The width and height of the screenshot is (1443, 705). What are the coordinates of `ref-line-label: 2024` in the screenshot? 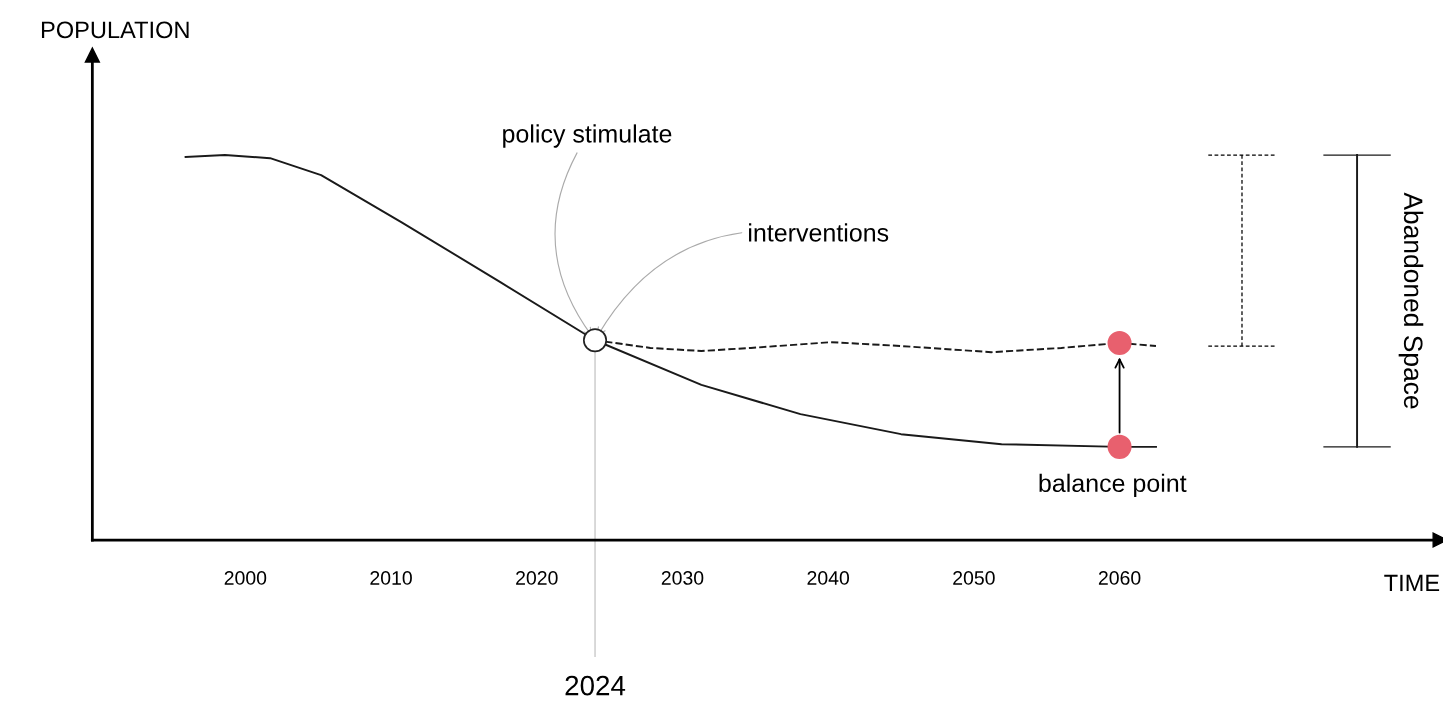 It's located at (595, 685).